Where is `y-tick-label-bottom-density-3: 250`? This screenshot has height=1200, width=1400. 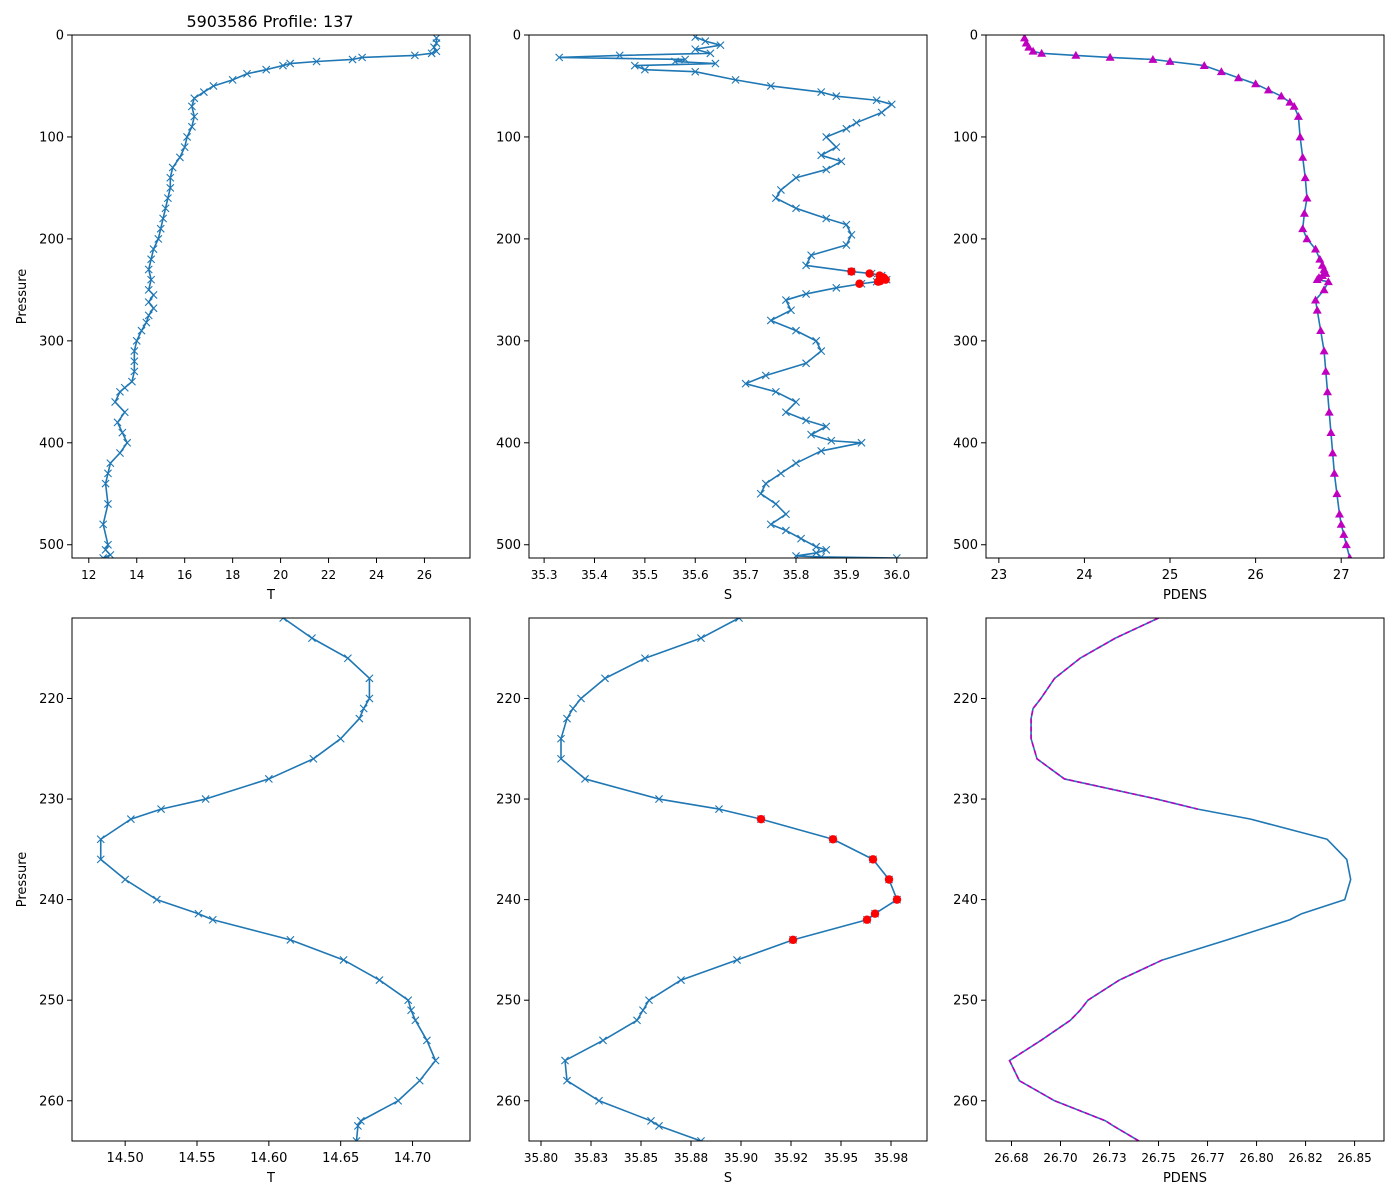 y-tick-label-bottom-density-3: 250 is located at coordinates (965, 1001).